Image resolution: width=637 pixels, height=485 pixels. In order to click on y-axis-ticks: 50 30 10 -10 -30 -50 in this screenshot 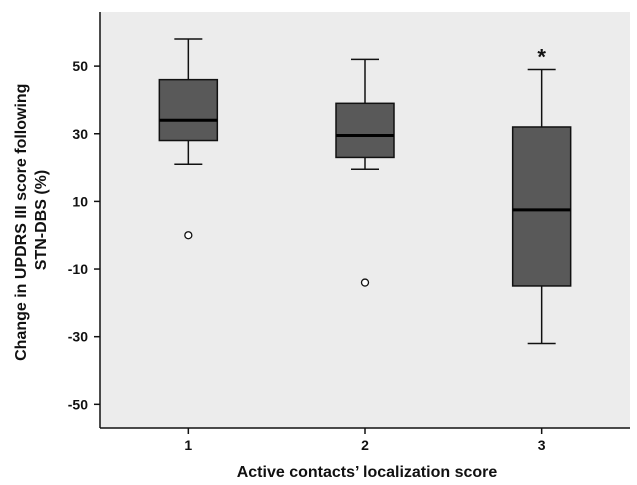, I will do `click(84, 235)`.